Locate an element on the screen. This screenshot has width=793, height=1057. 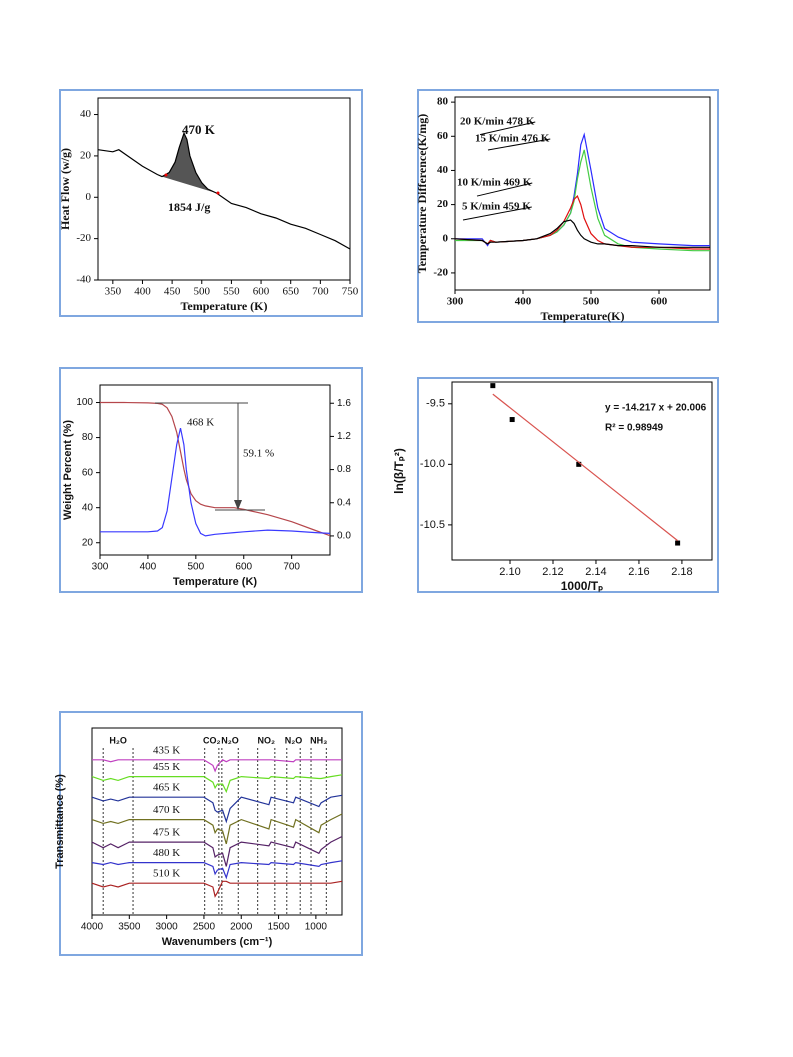
shaded-area is located at coordinates (189, 163).